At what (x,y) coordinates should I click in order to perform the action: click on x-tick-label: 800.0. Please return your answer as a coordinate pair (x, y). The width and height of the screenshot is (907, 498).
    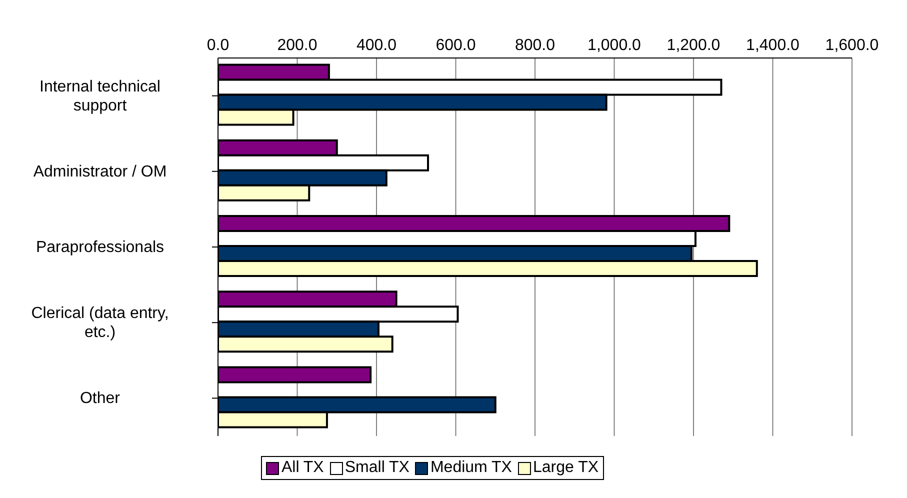
    Looking at the image, I should click on (535, 45).